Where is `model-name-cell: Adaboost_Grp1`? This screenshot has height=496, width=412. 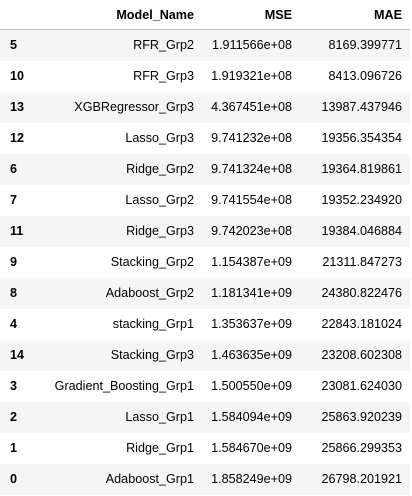 model-name-cell: Adaboost_Grp1 is located at coordinates (149, 479).